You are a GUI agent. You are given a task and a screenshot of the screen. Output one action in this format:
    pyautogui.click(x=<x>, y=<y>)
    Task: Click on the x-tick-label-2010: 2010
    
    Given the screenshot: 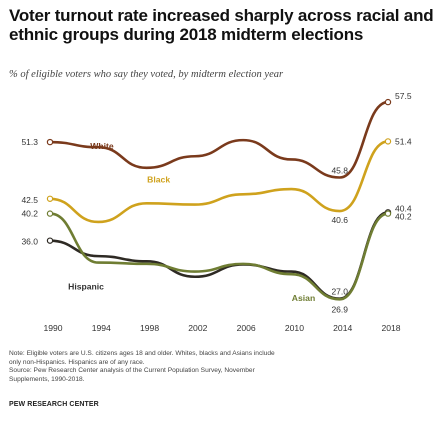 What is the action you would take?
    pyautogui.click(x=294, y=328)
    